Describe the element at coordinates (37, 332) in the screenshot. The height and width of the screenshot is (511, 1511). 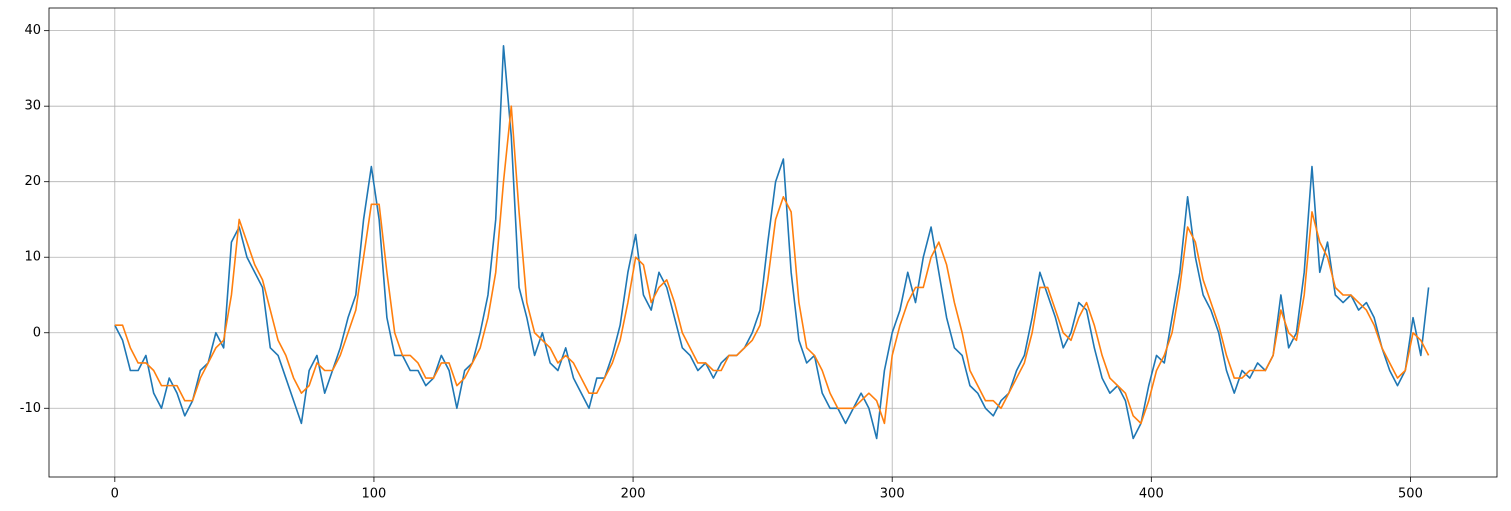
I see `y-tick-label: 0` at that location.